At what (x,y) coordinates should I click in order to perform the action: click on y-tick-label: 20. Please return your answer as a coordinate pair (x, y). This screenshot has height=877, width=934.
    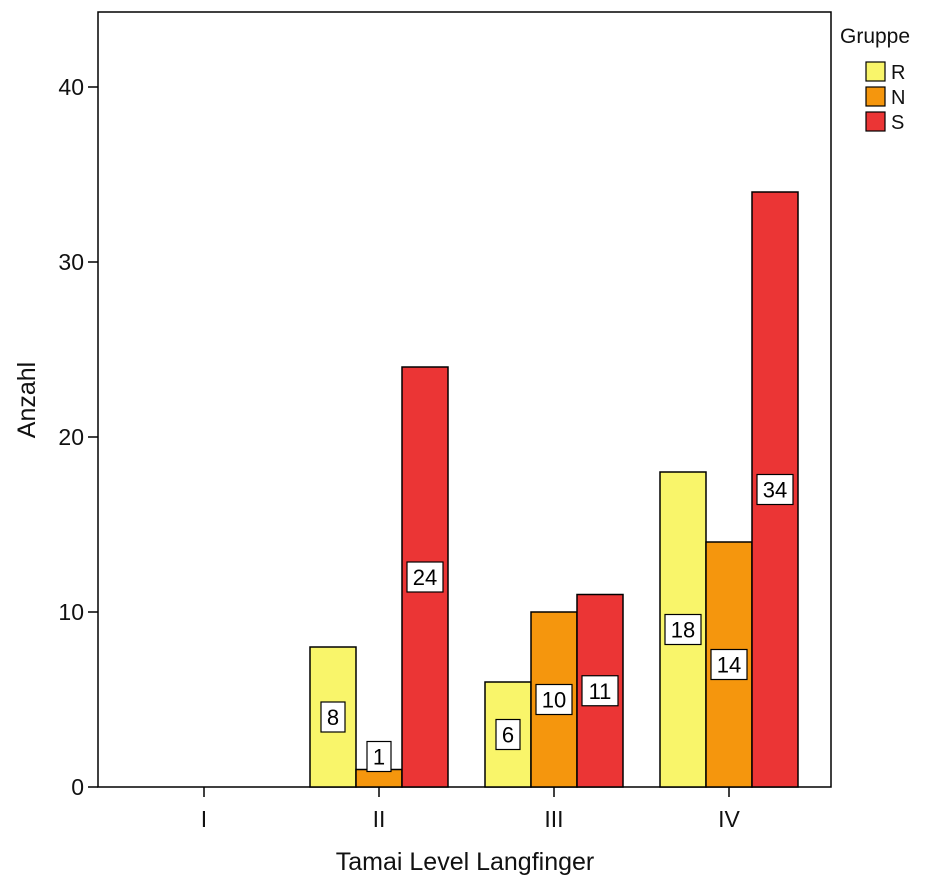
    Looking at the image, I should click on (71, 437).